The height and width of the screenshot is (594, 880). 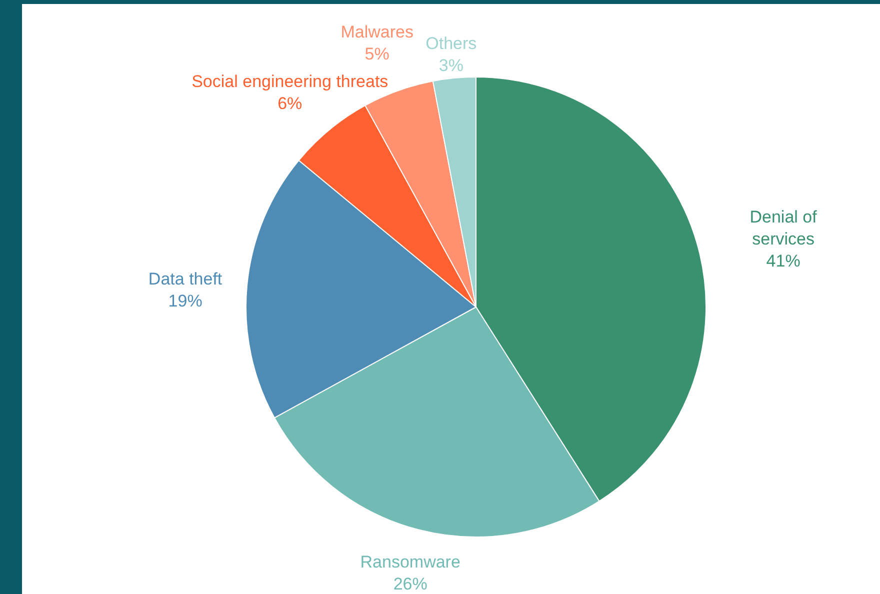 I want to click on data-label: 6%, so click(x=290, y=104).